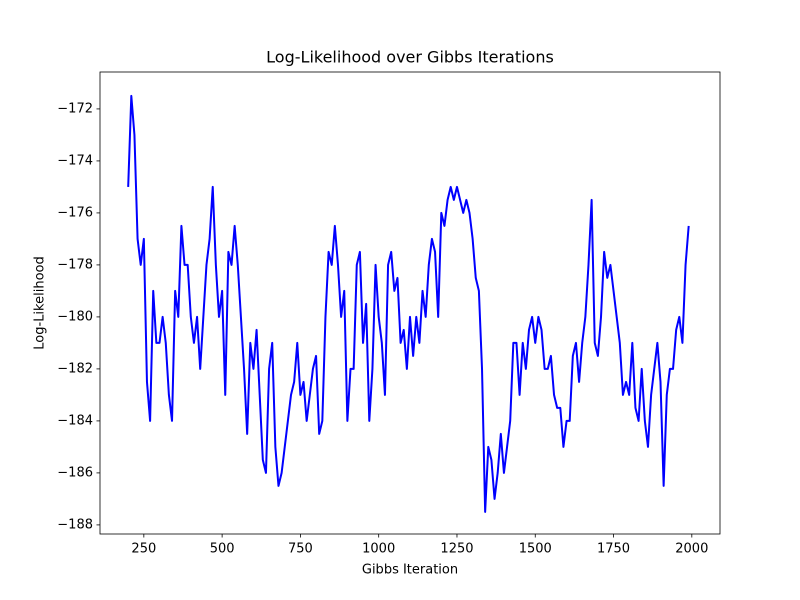 The width and height of the screenshot is (800, 600). What do you see at coordinates (75, 264) in the screenshot?
I see `y-tick-label: −178` at bounding box center [75, 264].